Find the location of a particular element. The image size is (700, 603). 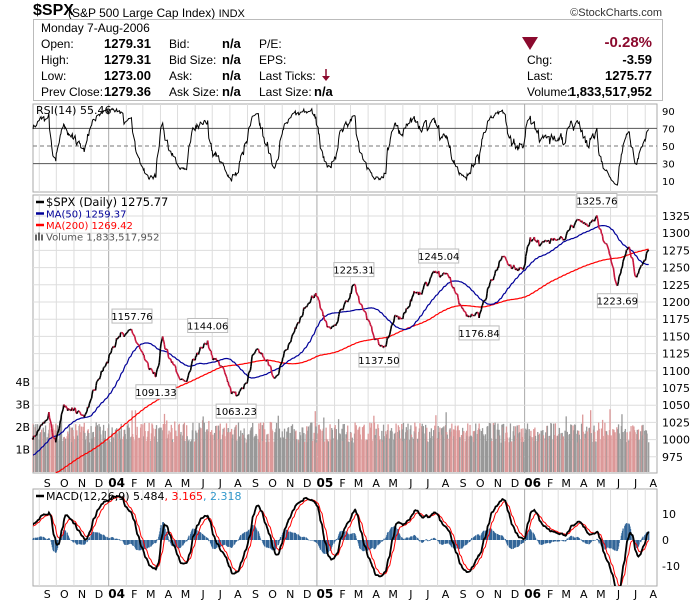

x-tick-label: A is located at coordinates (169, 594).